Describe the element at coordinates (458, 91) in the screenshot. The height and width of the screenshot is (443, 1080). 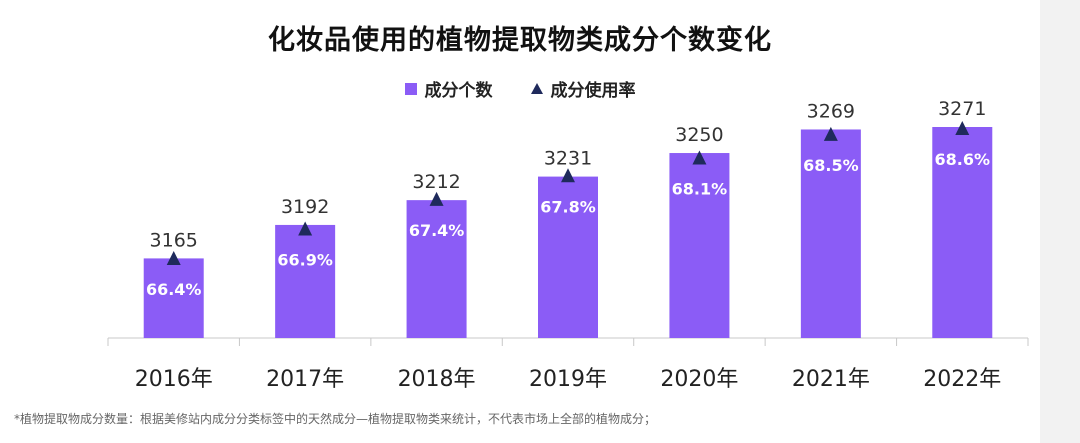
I see `legend-label-count: 成分个数` at that location.